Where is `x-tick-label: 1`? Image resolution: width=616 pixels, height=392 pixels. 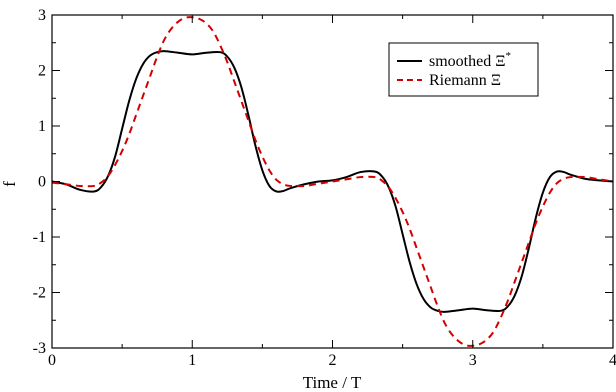
x-tick-label: 1 is located at coordinates (192, 360).